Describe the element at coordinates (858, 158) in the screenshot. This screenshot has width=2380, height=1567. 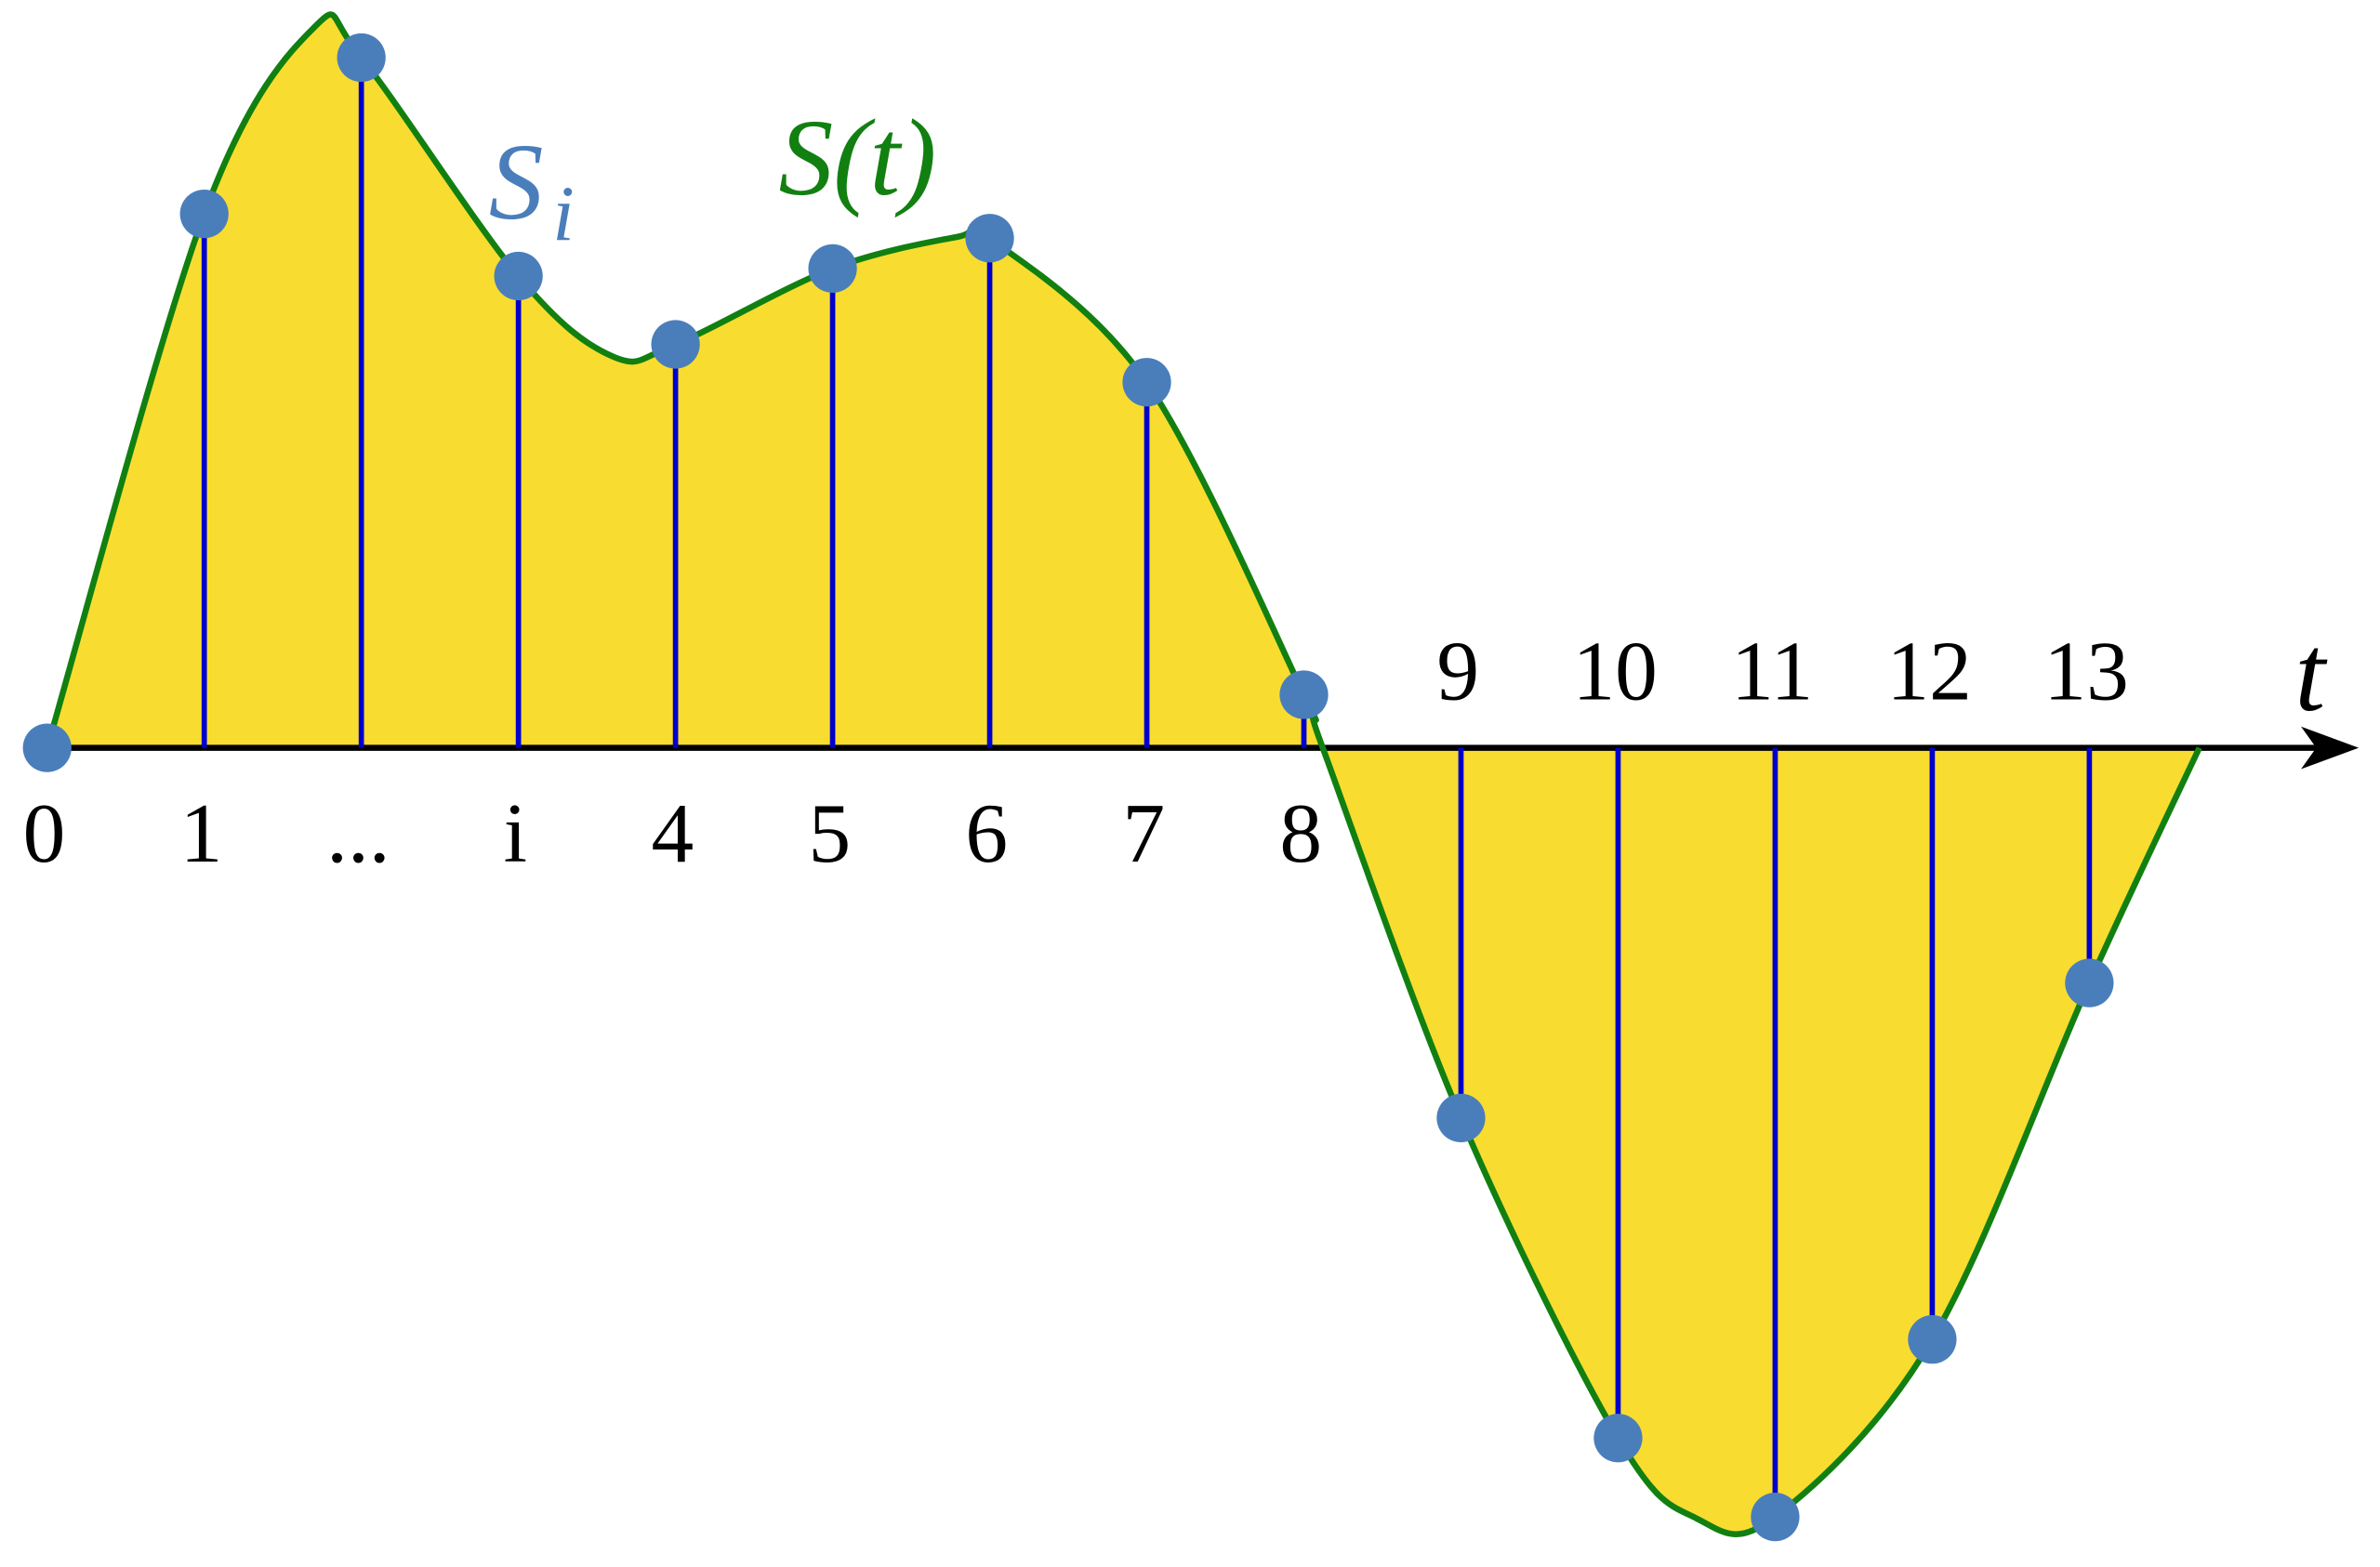
I see `curve-label: S(t)` at that location.